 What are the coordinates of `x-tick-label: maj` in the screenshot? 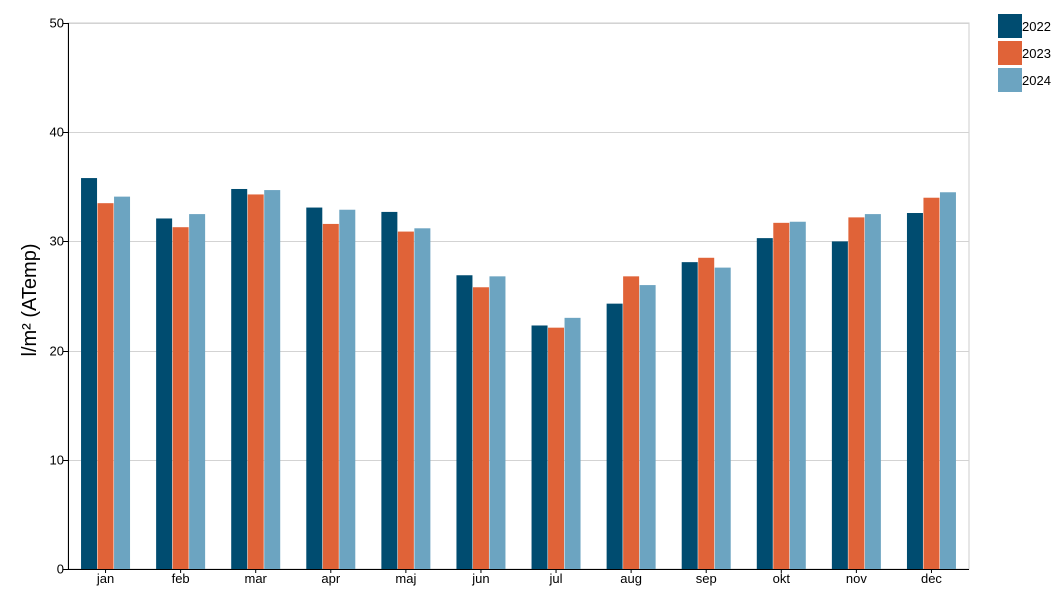 It's located at (405, 578).